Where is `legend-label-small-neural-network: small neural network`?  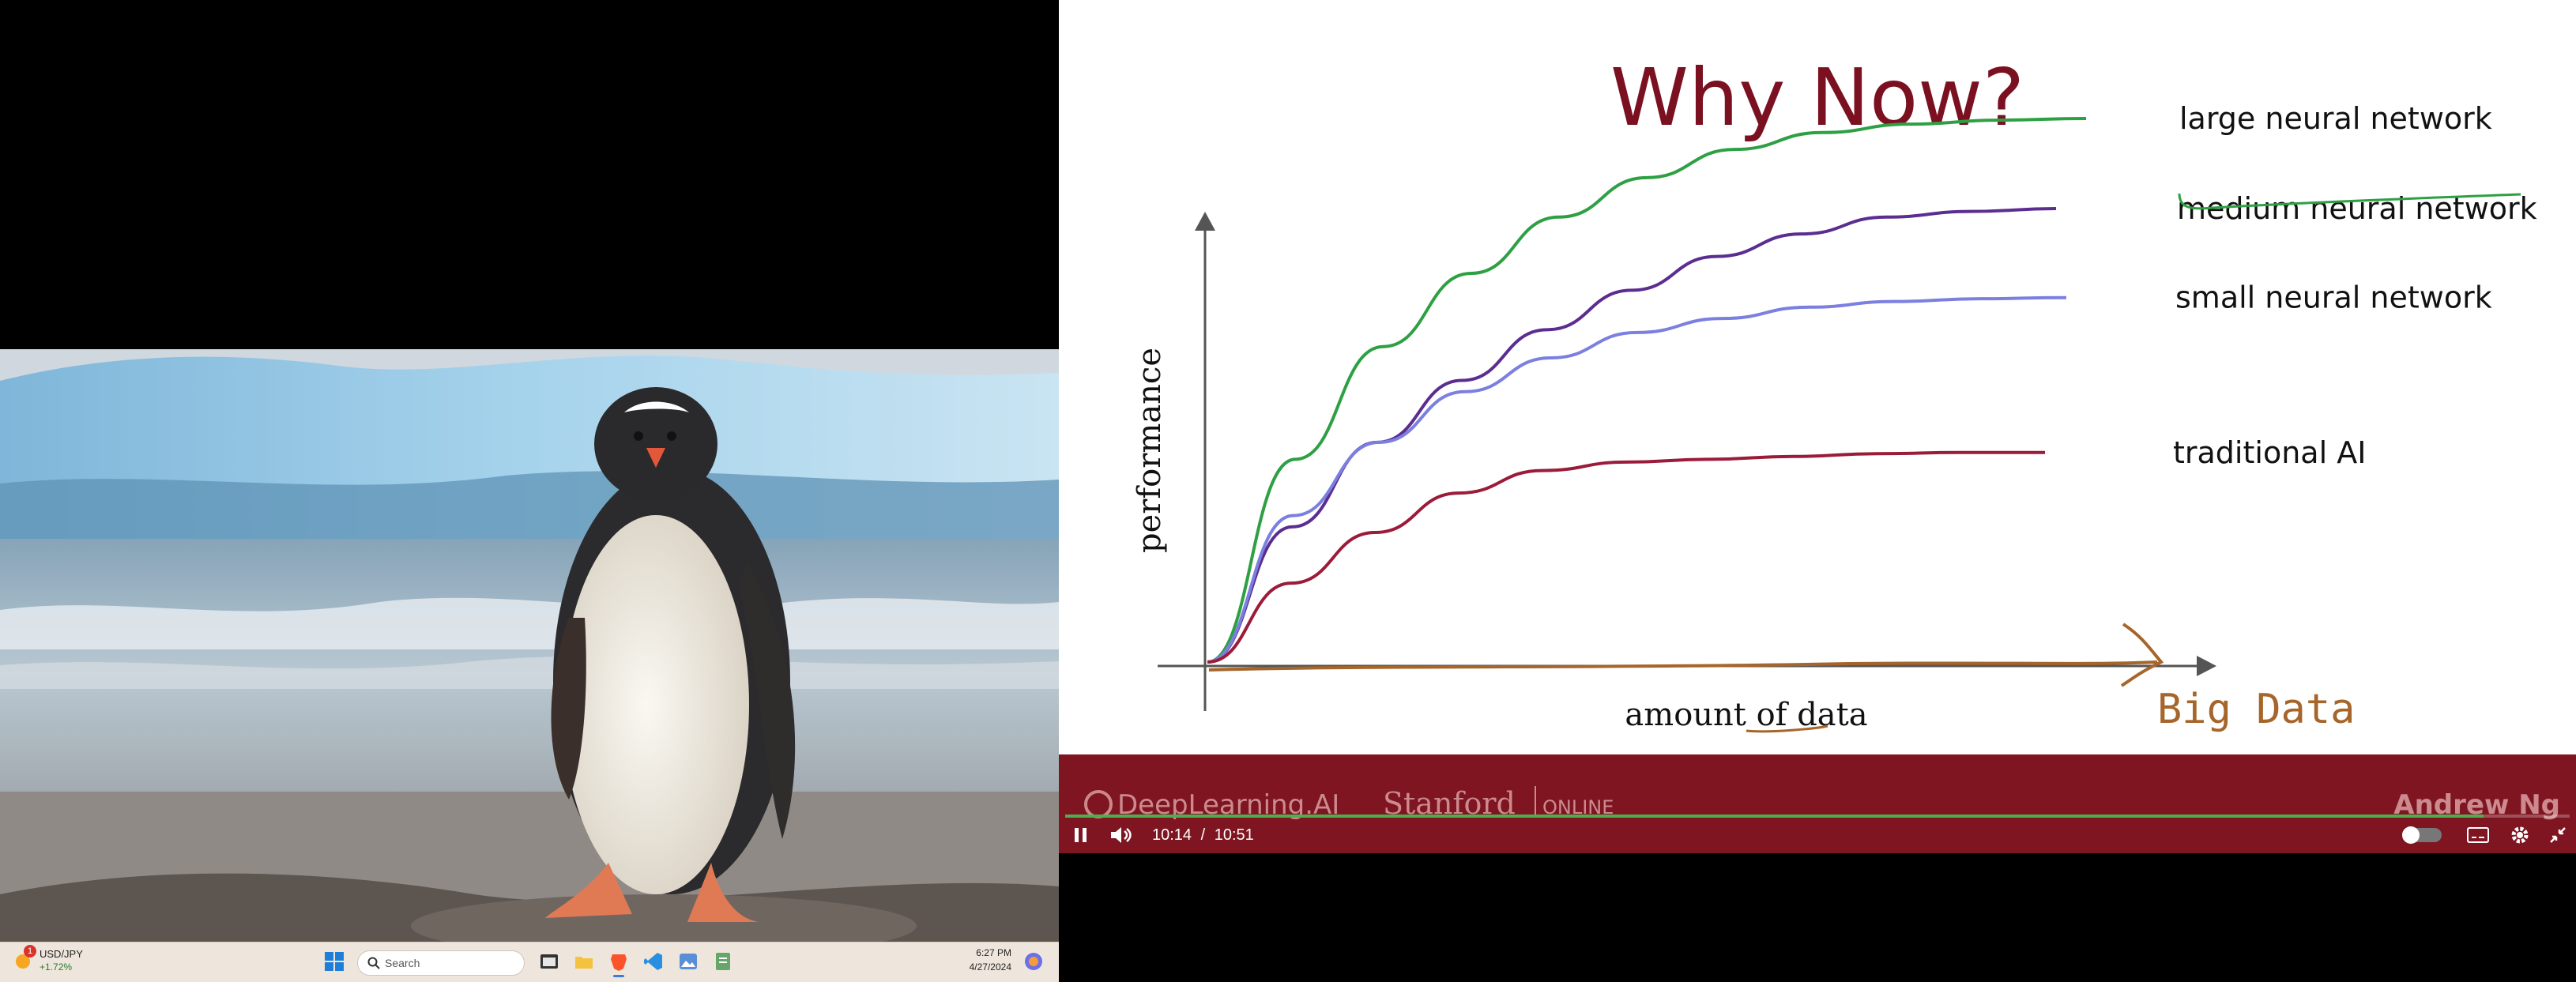
legend-label-small-neural-network: small neural network is located at coordinates (2333, 297).